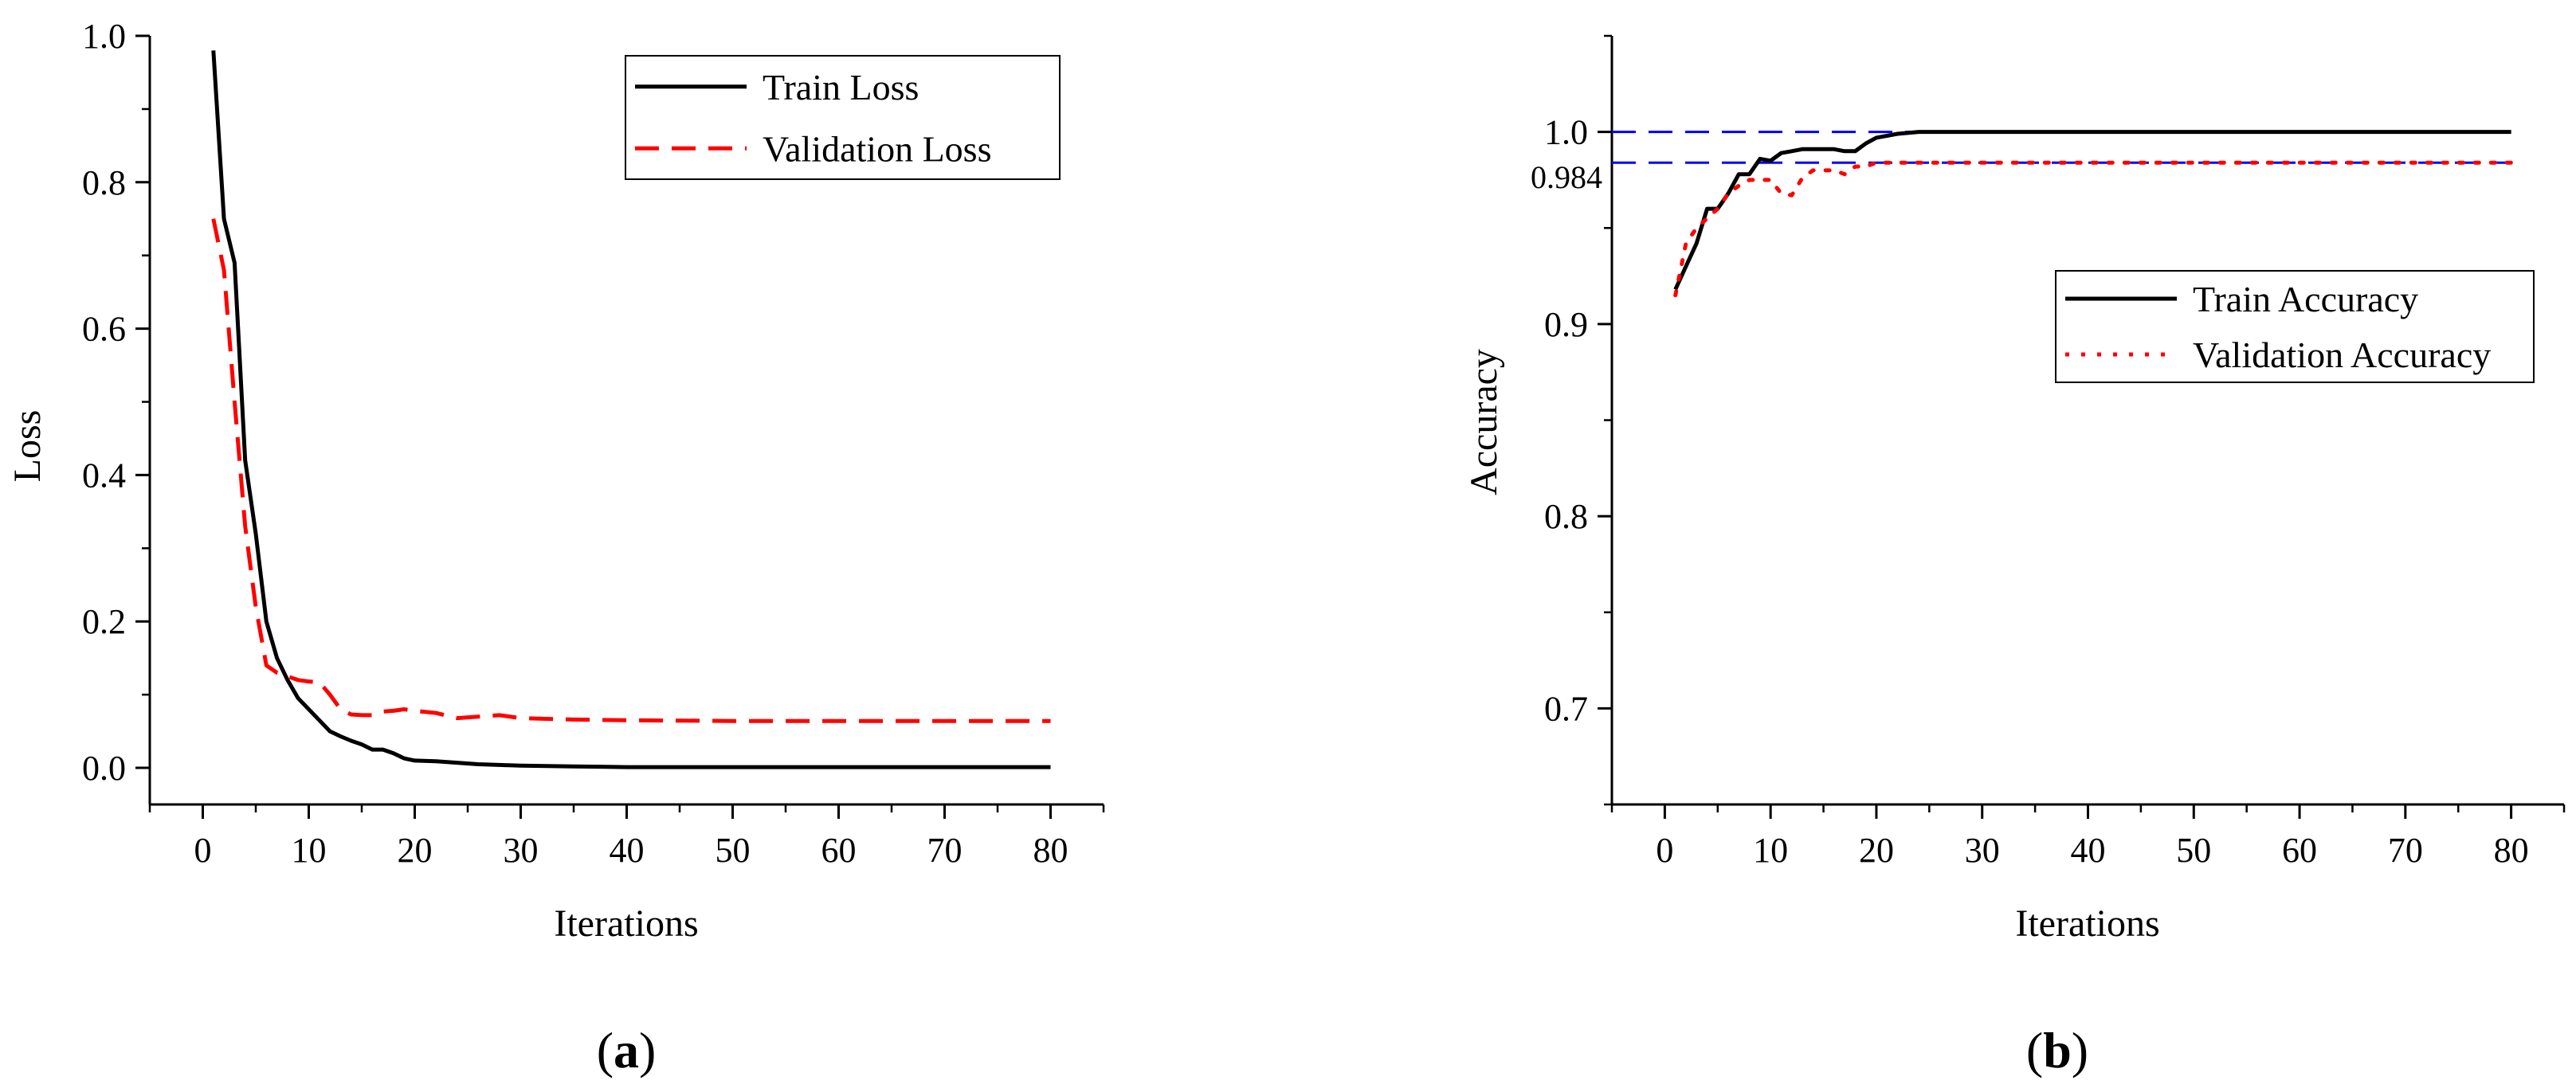 This screenshot has height=1092, width=2576. Describe the element at coordinates (104, 475) in the screenshot. I see `y-tick-label: 0.4` at that location.